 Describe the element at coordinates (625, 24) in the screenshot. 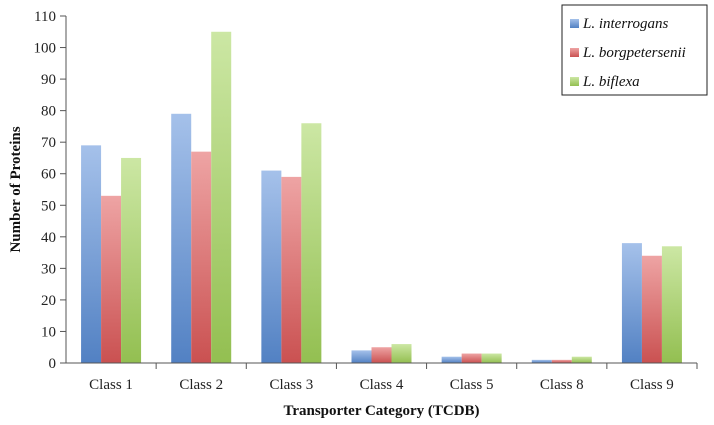

I see `legend-label: L. interrogans` at that location.